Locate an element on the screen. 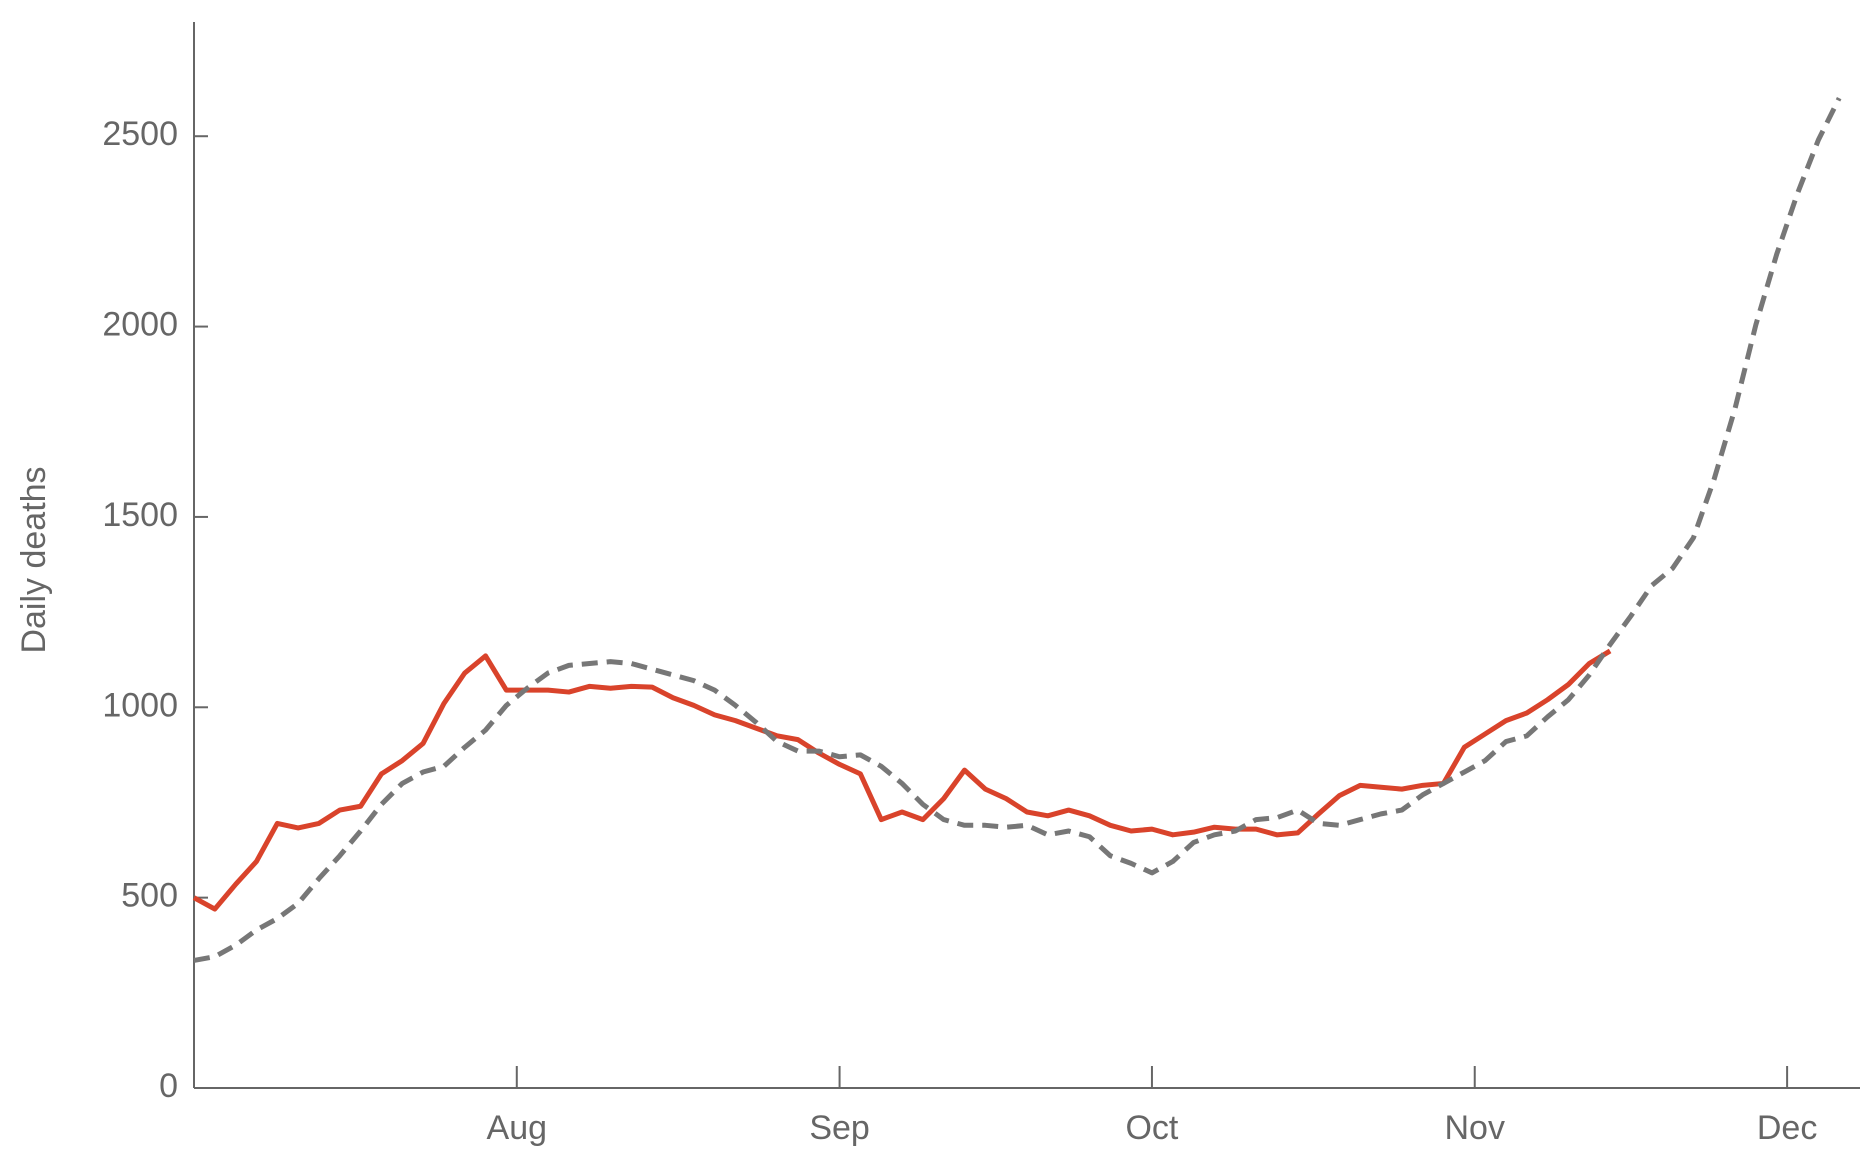 This screenshot has height=1155, width=1875. y-tick-label: 2000 is located at coordinates (140, 325).